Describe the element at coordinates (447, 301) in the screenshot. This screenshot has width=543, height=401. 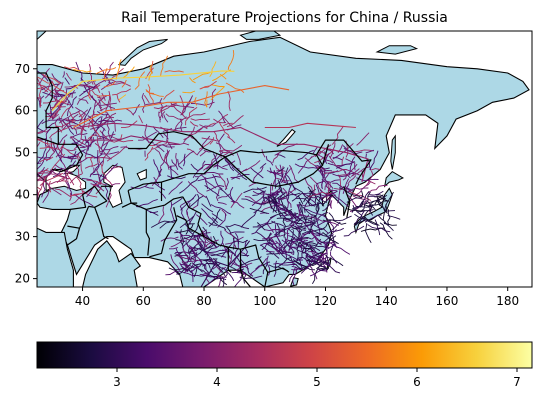
I see `x-tick-label: 160` at that location.